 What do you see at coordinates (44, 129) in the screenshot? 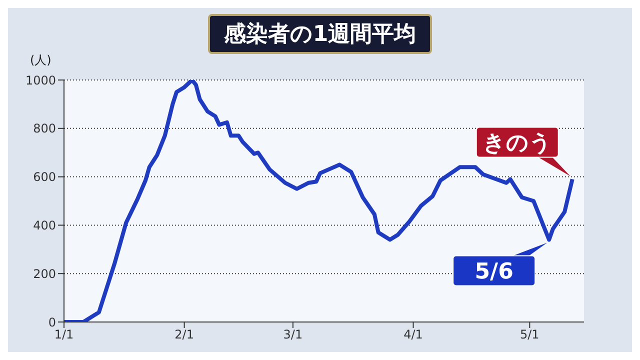
I see `y-tick-label: 800` at bounding box center [44, 129].